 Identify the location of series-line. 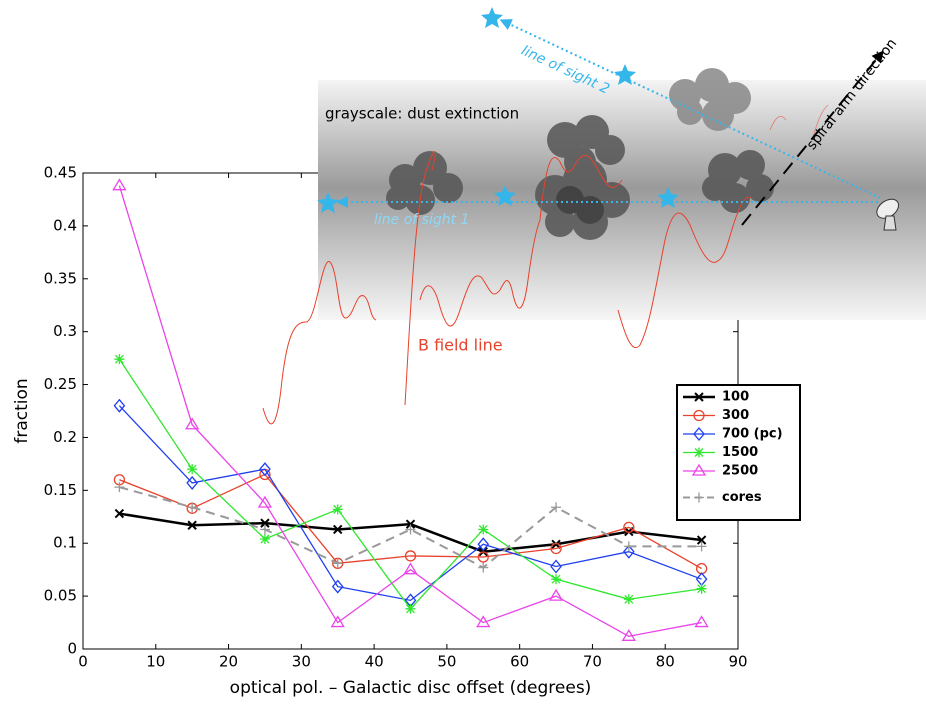
(410, 527).